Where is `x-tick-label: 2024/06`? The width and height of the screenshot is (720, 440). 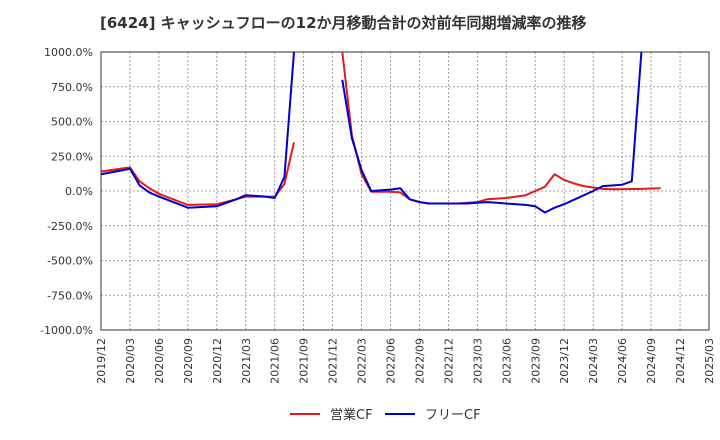
x-tick-label: 2024/06 is located at coordinates (622, 361).